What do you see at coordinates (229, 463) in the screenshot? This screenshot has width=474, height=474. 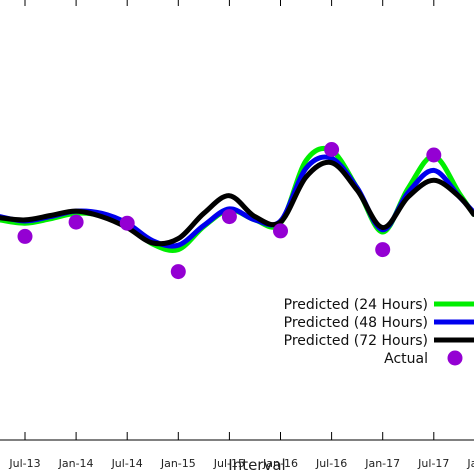 I see `x-tick-label: Jul-15` at bounding box center [229, 463].